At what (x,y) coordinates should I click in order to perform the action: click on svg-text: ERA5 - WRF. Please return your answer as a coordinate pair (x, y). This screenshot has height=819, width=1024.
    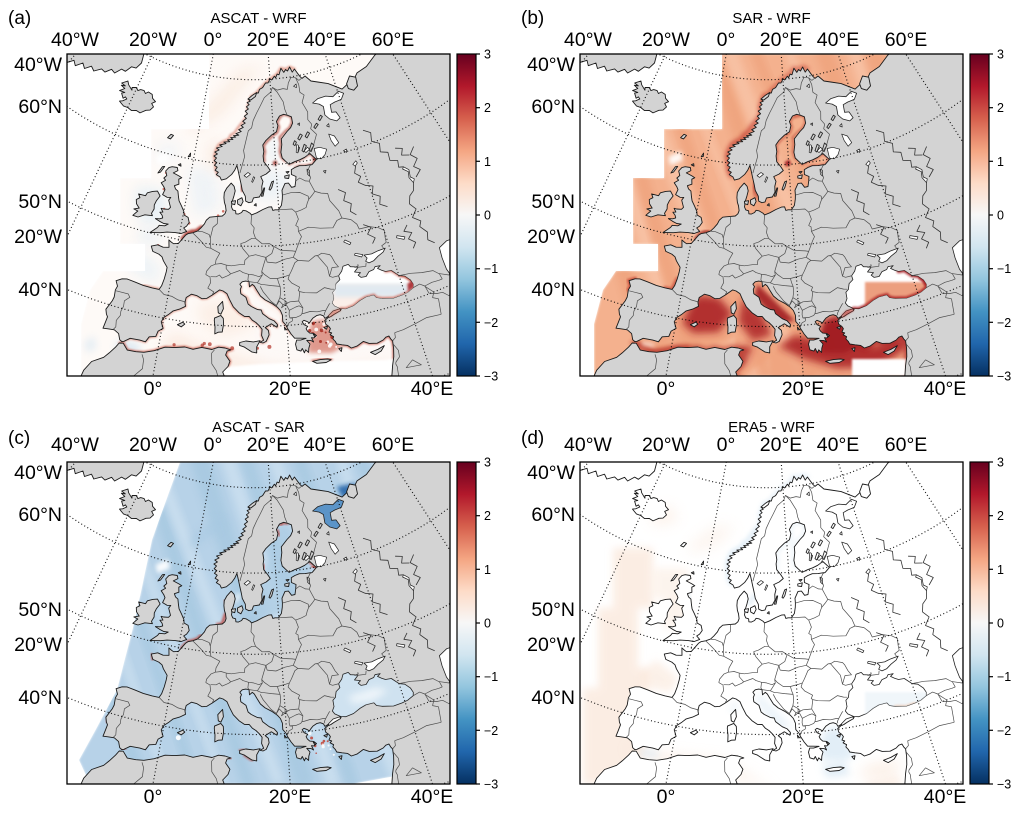
    Looking at the image, I should click on (771, 427).